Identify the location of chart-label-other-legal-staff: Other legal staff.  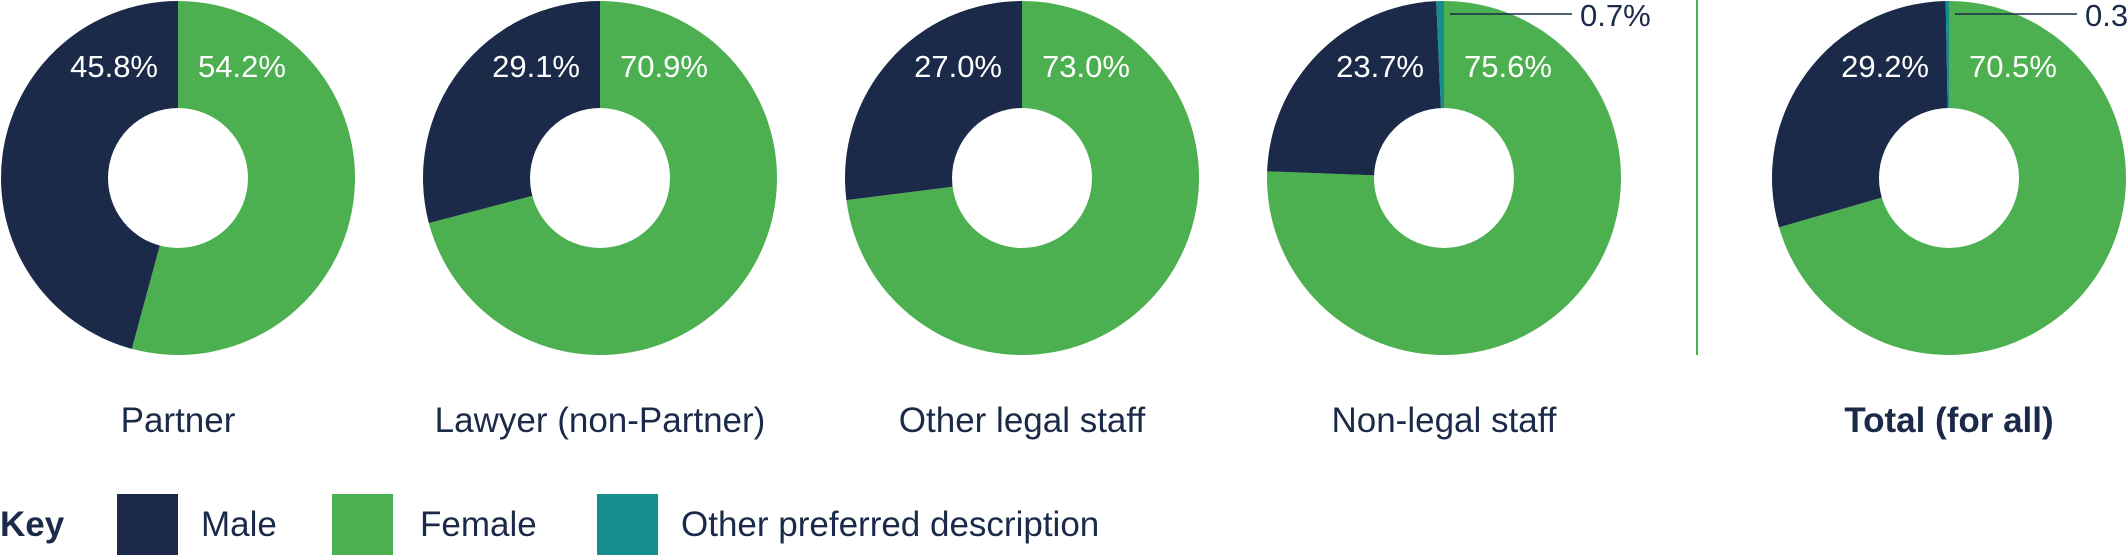
(1022, 420).